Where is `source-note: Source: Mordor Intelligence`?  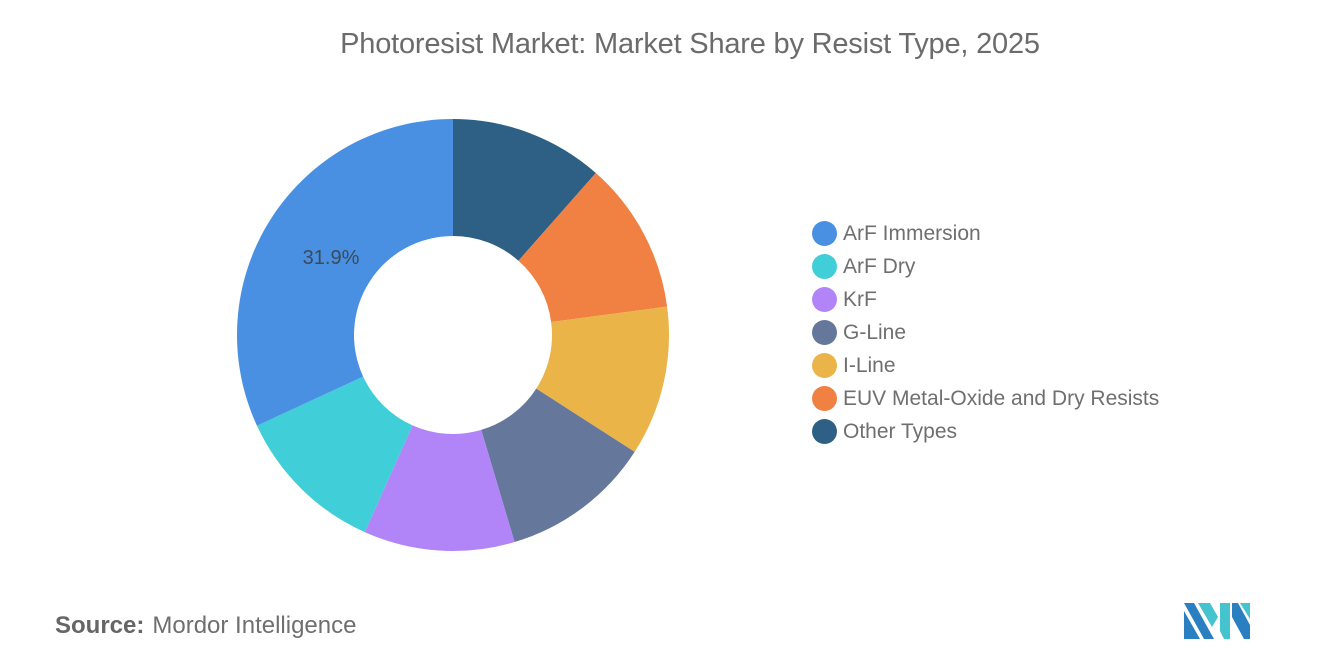 source-note: Source: Mordor Intelligence is located at coordinates (205, 626).